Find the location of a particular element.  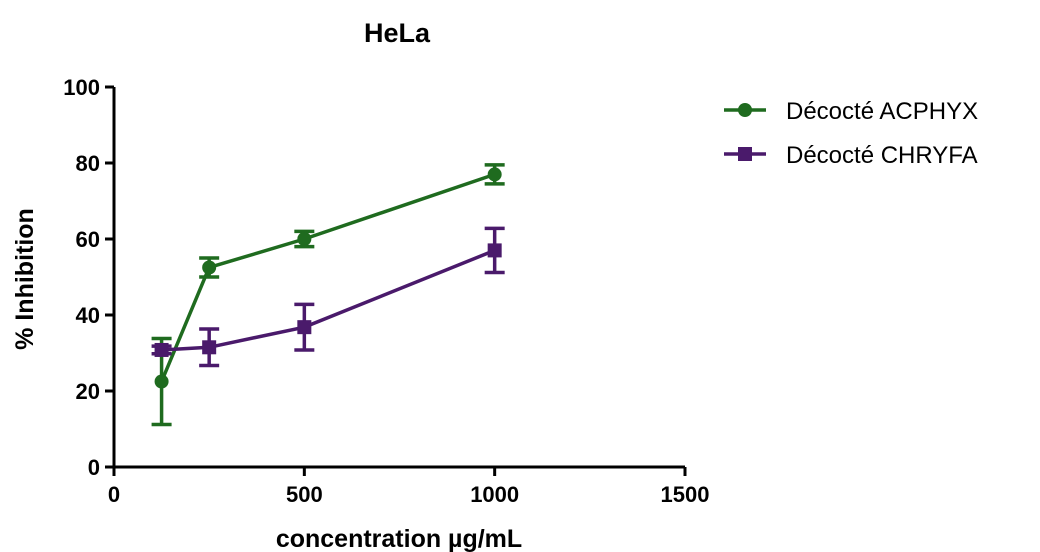

y-axis-label: % Inhibition is located at coordinates (25, 279).